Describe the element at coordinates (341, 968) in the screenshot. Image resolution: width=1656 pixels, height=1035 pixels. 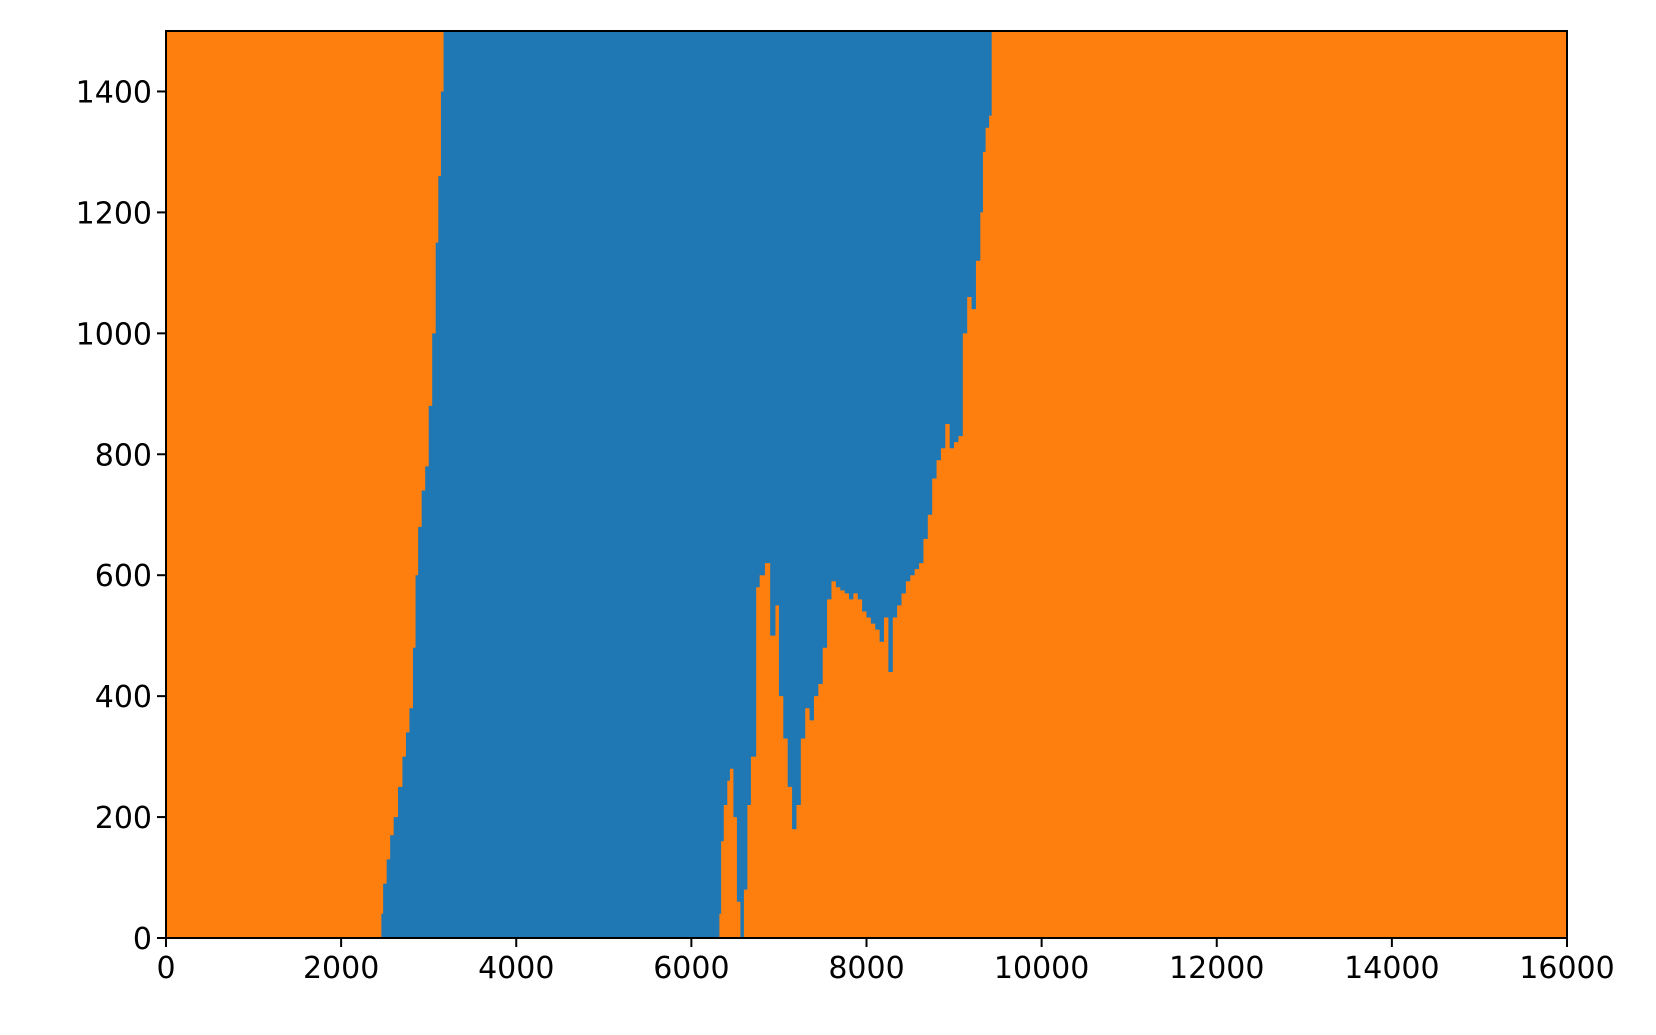
I see `x-tick-label: 2000` at that location.